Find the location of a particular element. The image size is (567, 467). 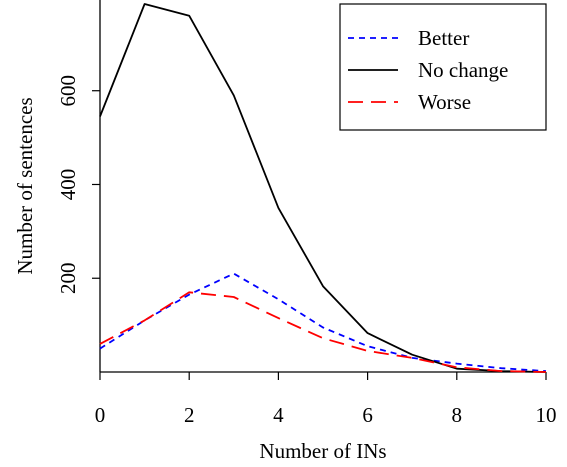

x-tick-label: 4 is located at coordinates (278, 415).